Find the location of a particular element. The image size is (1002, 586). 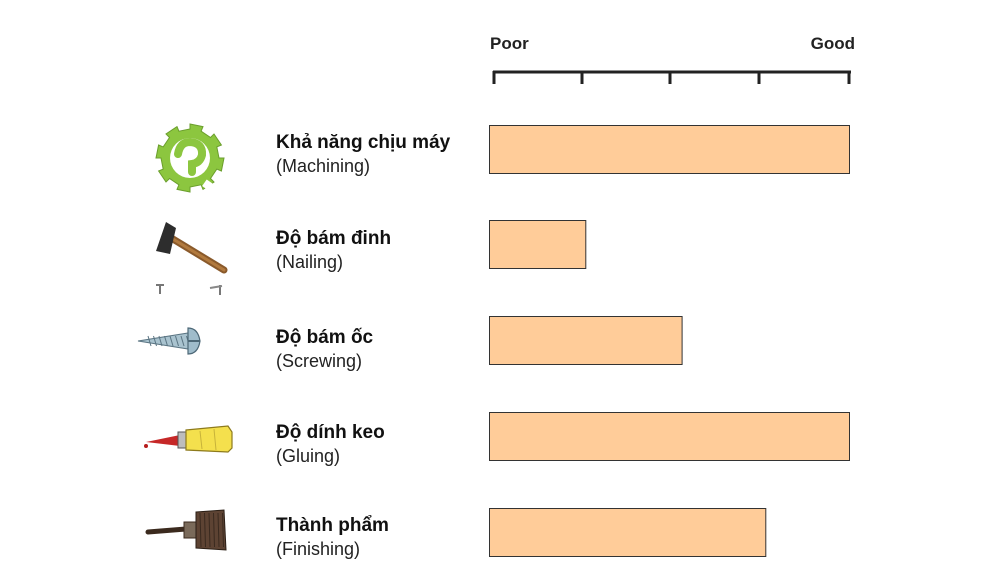

category-subtitle: (Machining) is located at coordinates (323, 166).